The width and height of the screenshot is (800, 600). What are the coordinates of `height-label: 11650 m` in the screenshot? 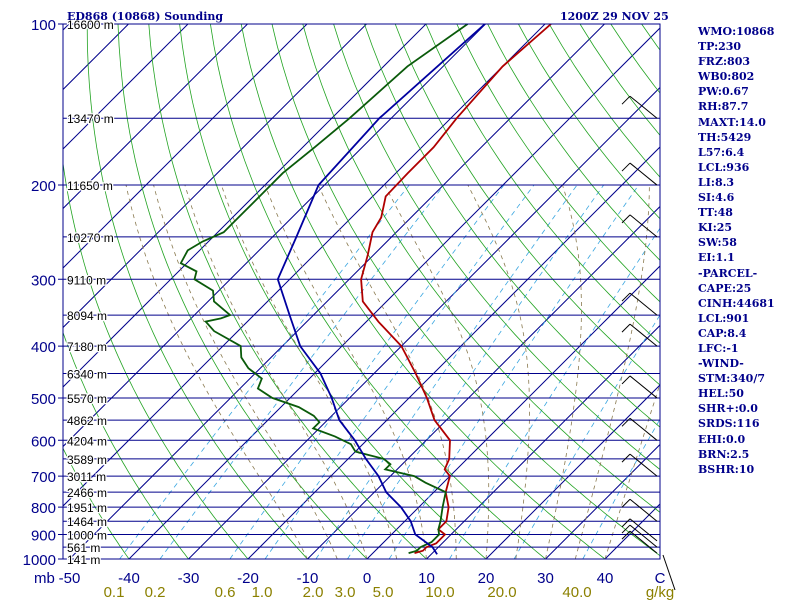 It's located at (90, 186).